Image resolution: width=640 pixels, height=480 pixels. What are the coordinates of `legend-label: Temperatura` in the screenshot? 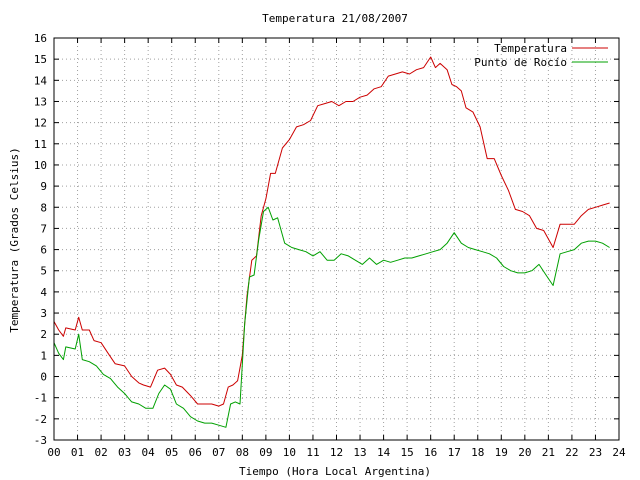 It's located at (530, 48).